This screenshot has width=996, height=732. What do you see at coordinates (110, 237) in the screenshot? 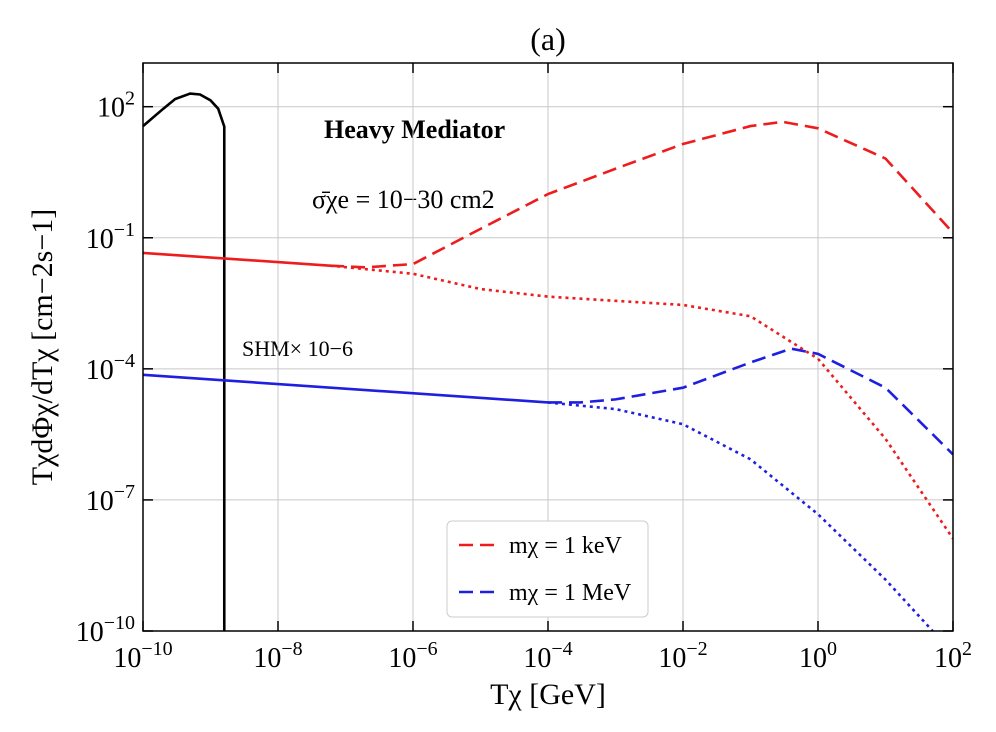
I see `y-tick-label: 10⁻¹` at bounding box center [110, 237].